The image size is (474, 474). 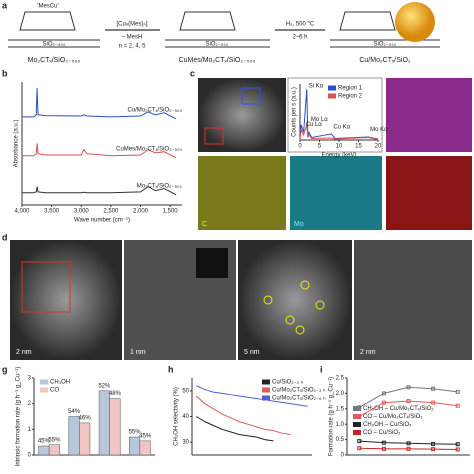 I want to click on selectivity-label: 52%, so click(x=104, y=386).